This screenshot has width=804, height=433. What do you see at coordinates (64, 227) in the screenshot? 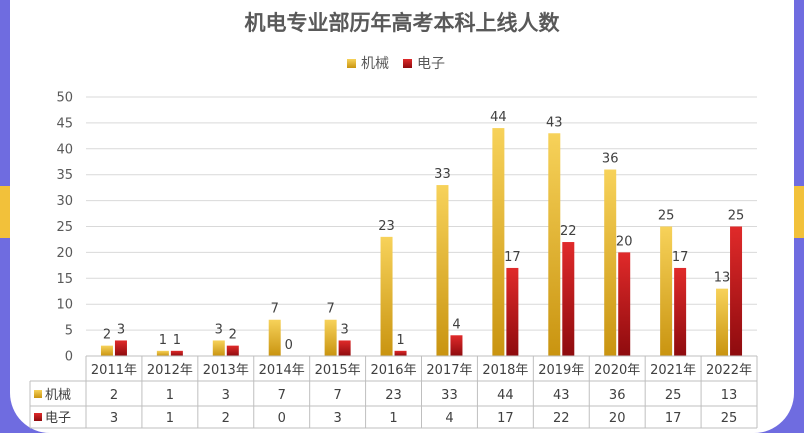
I see `y-tick-label: 25` at bounding box center [64, 227].